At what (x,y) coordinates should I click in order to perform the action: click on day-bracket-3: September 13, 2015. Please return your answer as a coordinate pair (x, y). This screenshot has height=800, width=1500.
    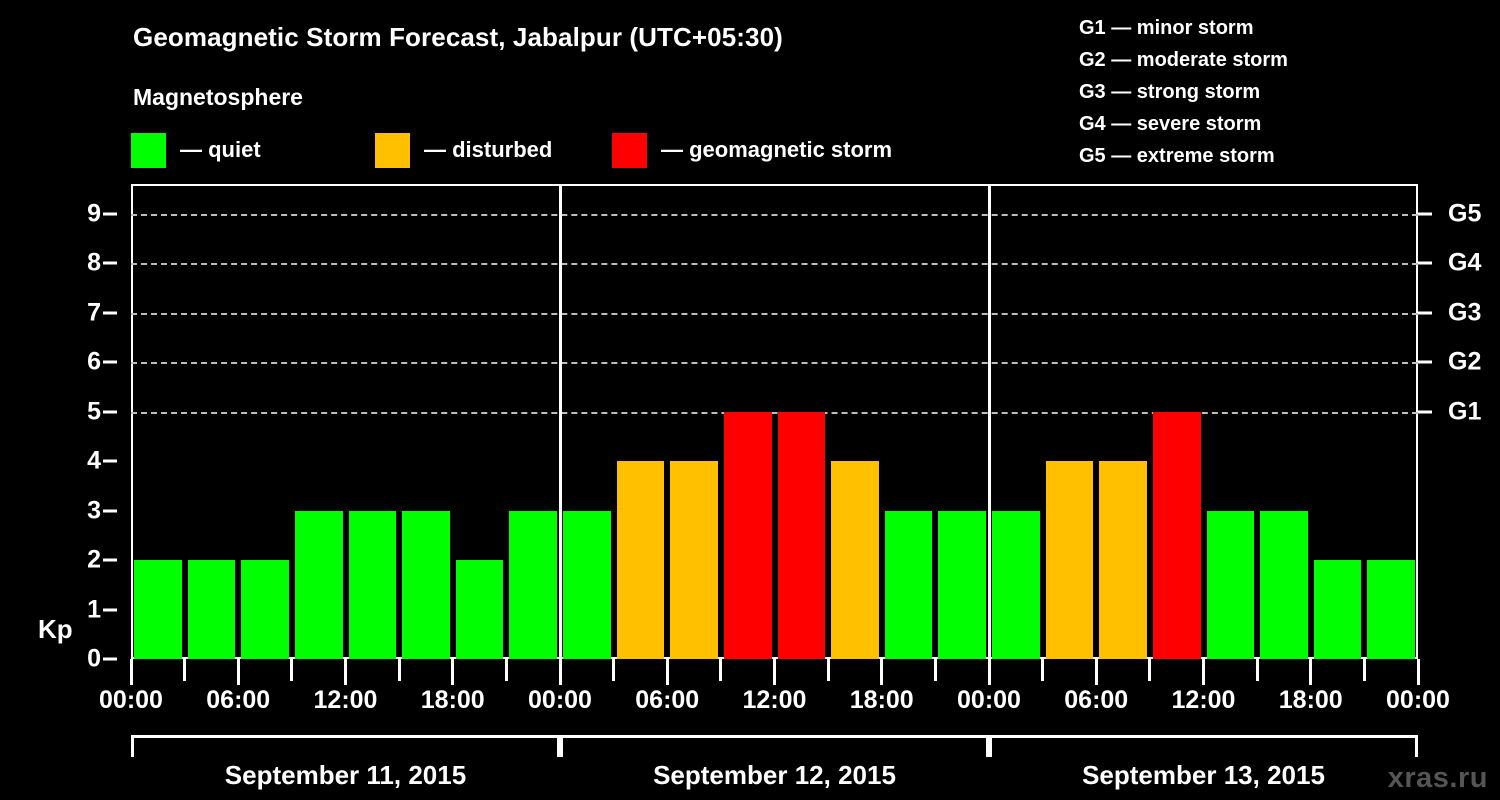
    Looking at the image, I should click on (1203, 762).